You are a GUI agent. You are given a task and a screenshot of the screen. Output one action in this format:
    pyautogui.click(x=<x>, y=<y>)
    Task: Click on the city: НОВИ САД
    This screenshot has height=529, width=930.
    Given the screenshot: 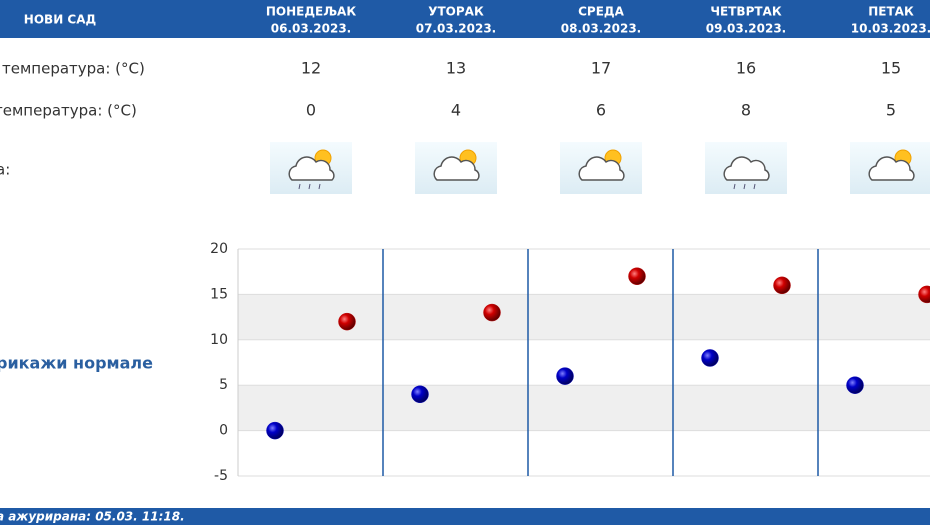 What is the action you would take?
    pyautogui.click(x=60, y=20)
    